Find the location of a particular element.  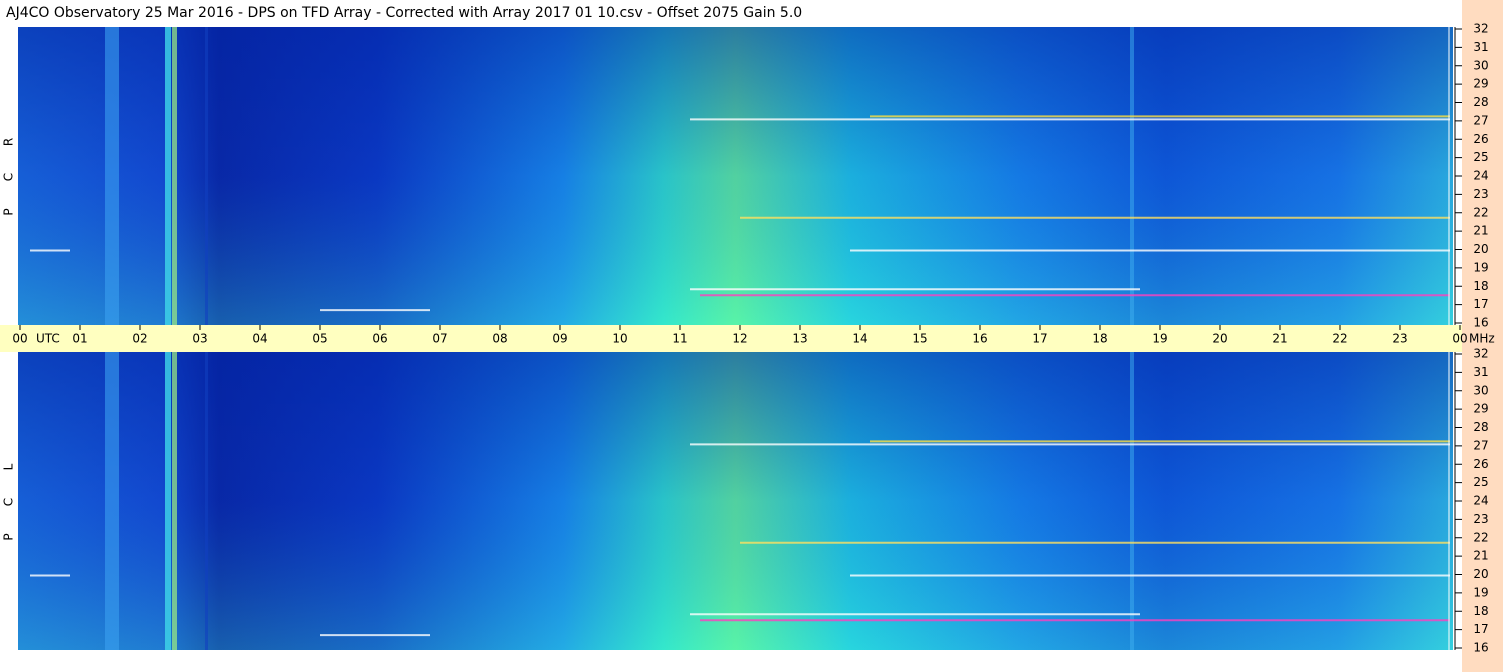

time-label: 15 is located at coordinates (919, 339).